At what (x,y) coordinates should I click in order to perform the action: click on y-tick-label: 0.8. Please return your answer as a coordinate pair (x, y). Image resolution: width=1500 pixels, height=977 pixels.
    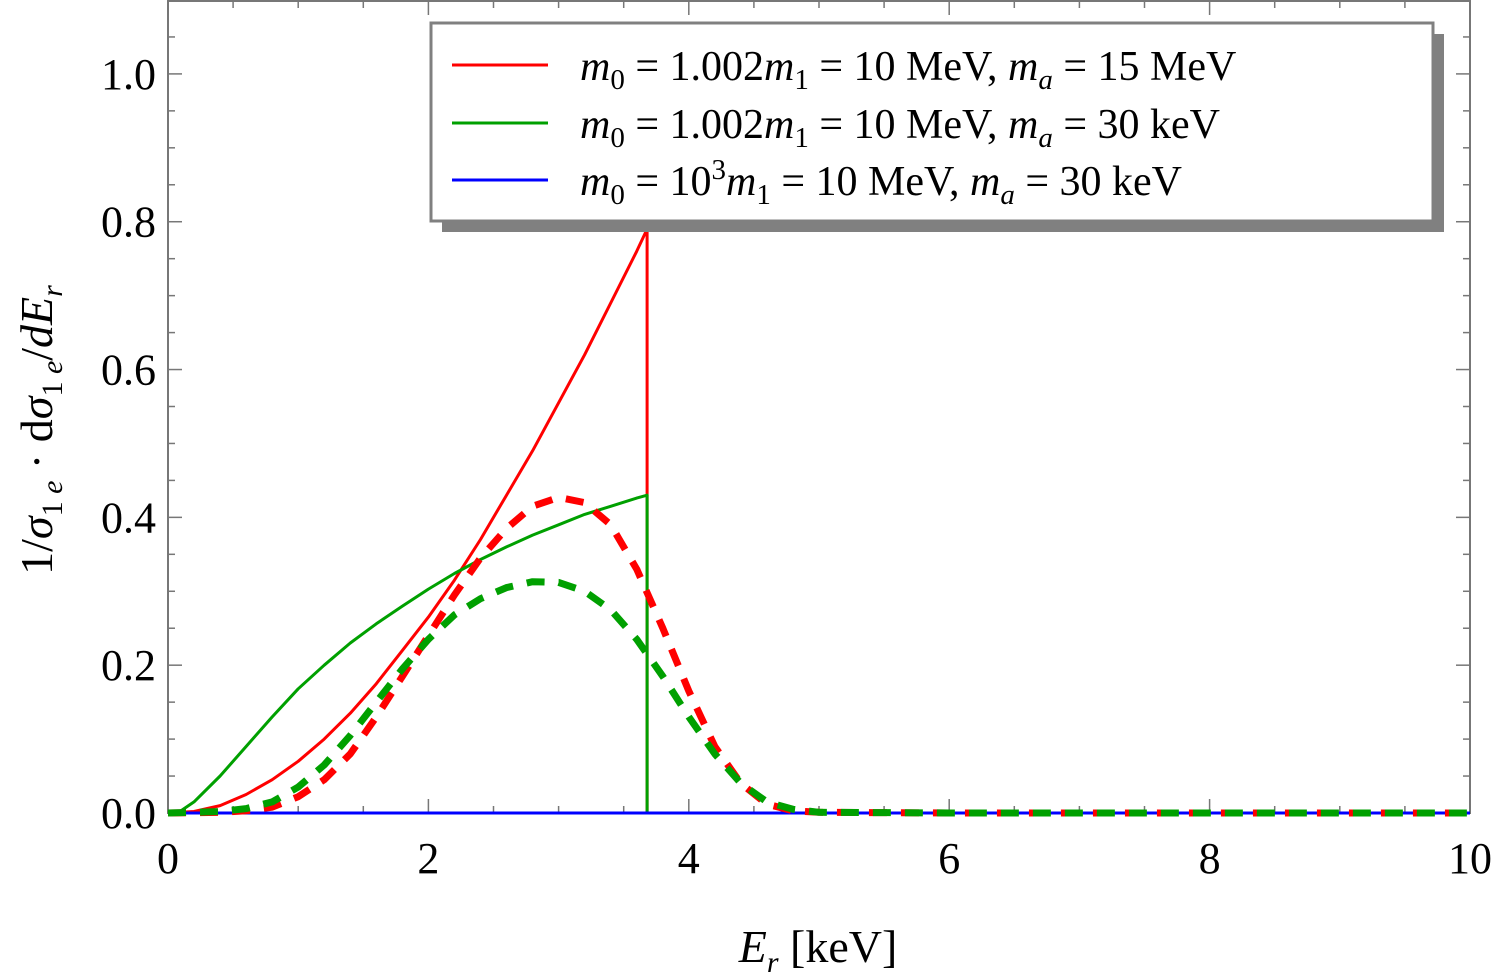
    Looking at the image, I should click on (128, 222).